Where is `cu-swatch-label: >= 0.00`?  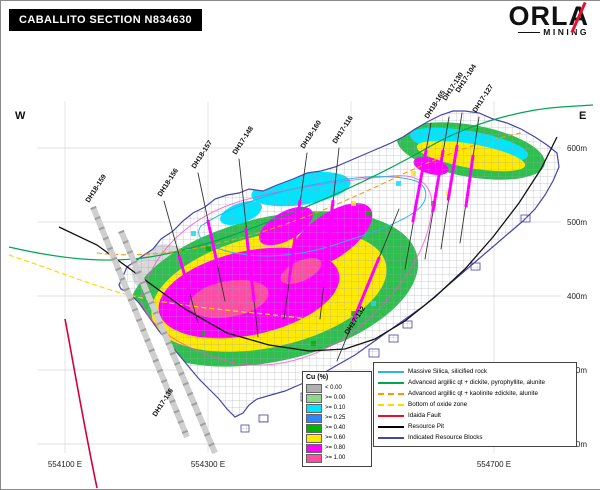
cu-swatch-label: >= 0.00 is located at coordinates (335, 398).